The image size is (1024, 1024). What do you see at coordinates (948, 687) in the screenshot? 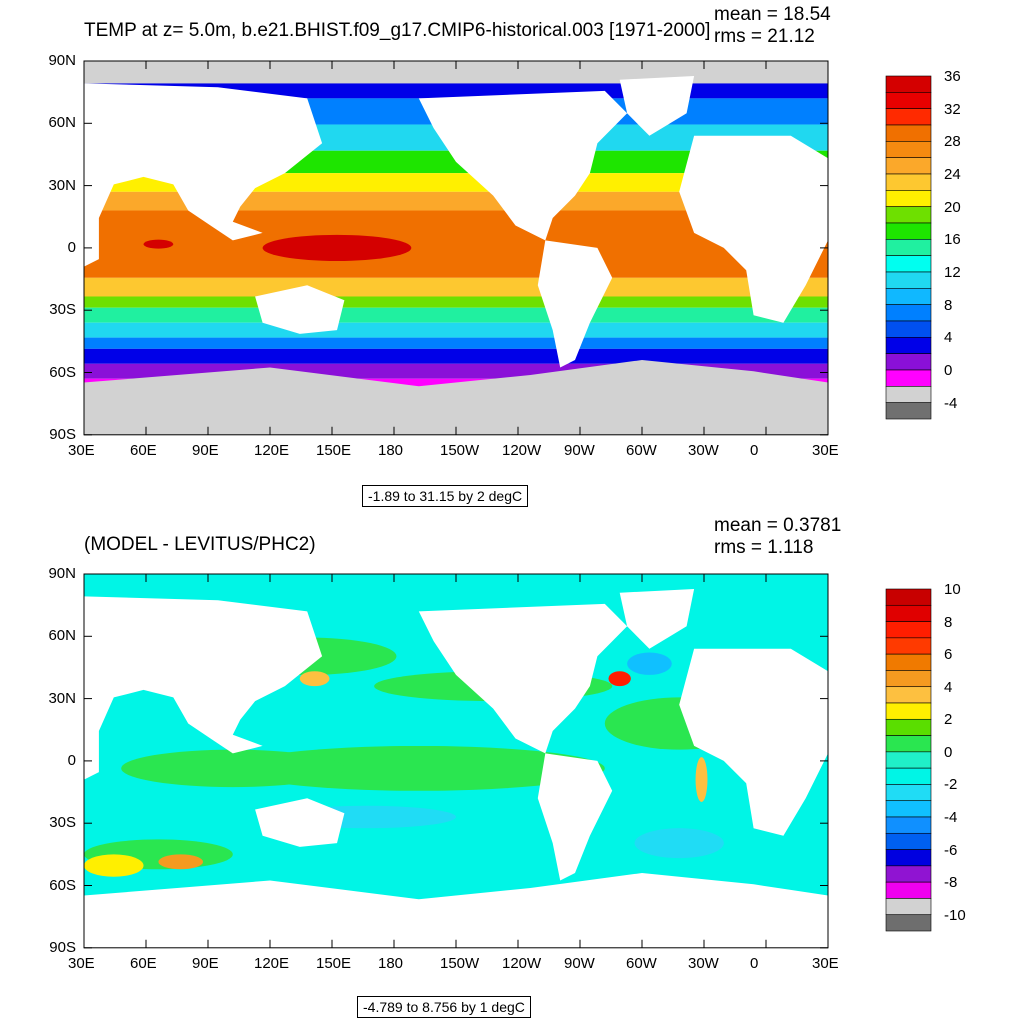
I see `colorbar-label: 4` at bounding box center [948, 687].